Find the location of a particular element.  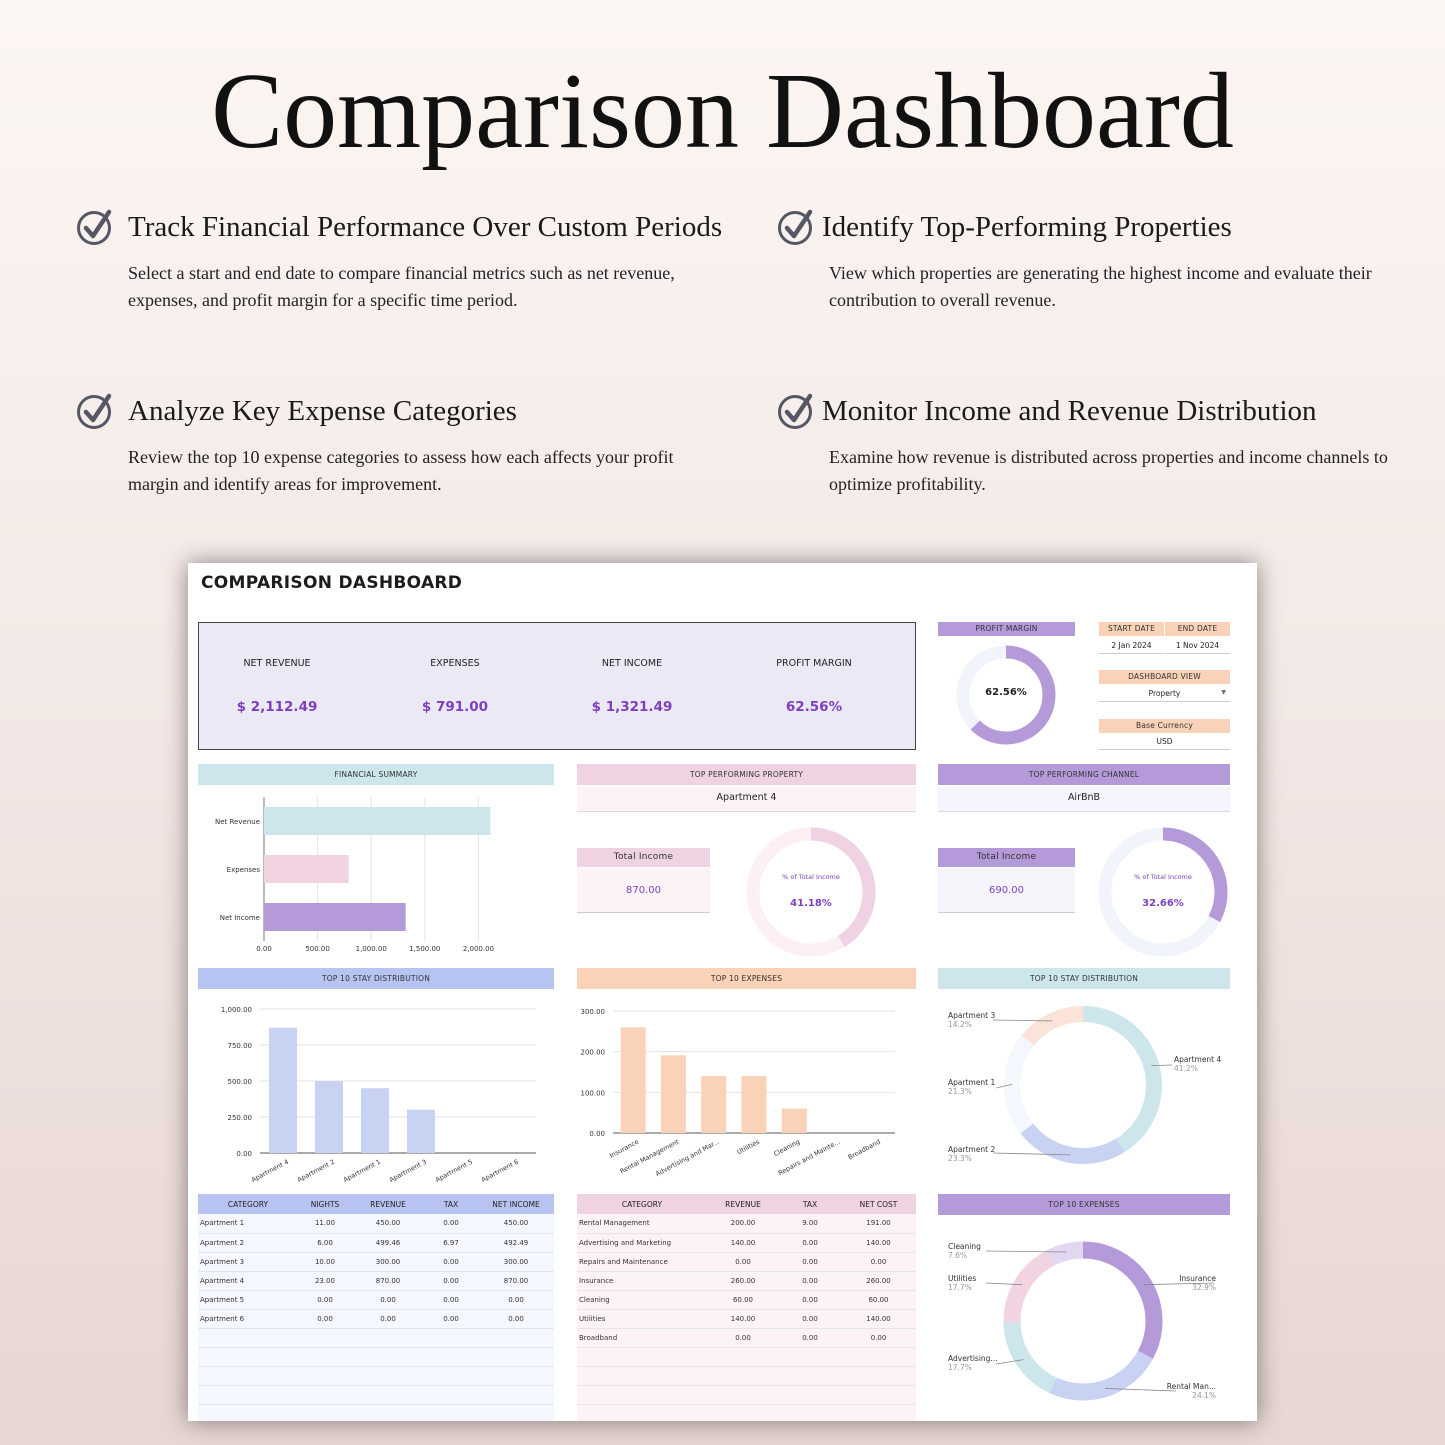

category-label: Expenses is located at coordinates (244, 870).